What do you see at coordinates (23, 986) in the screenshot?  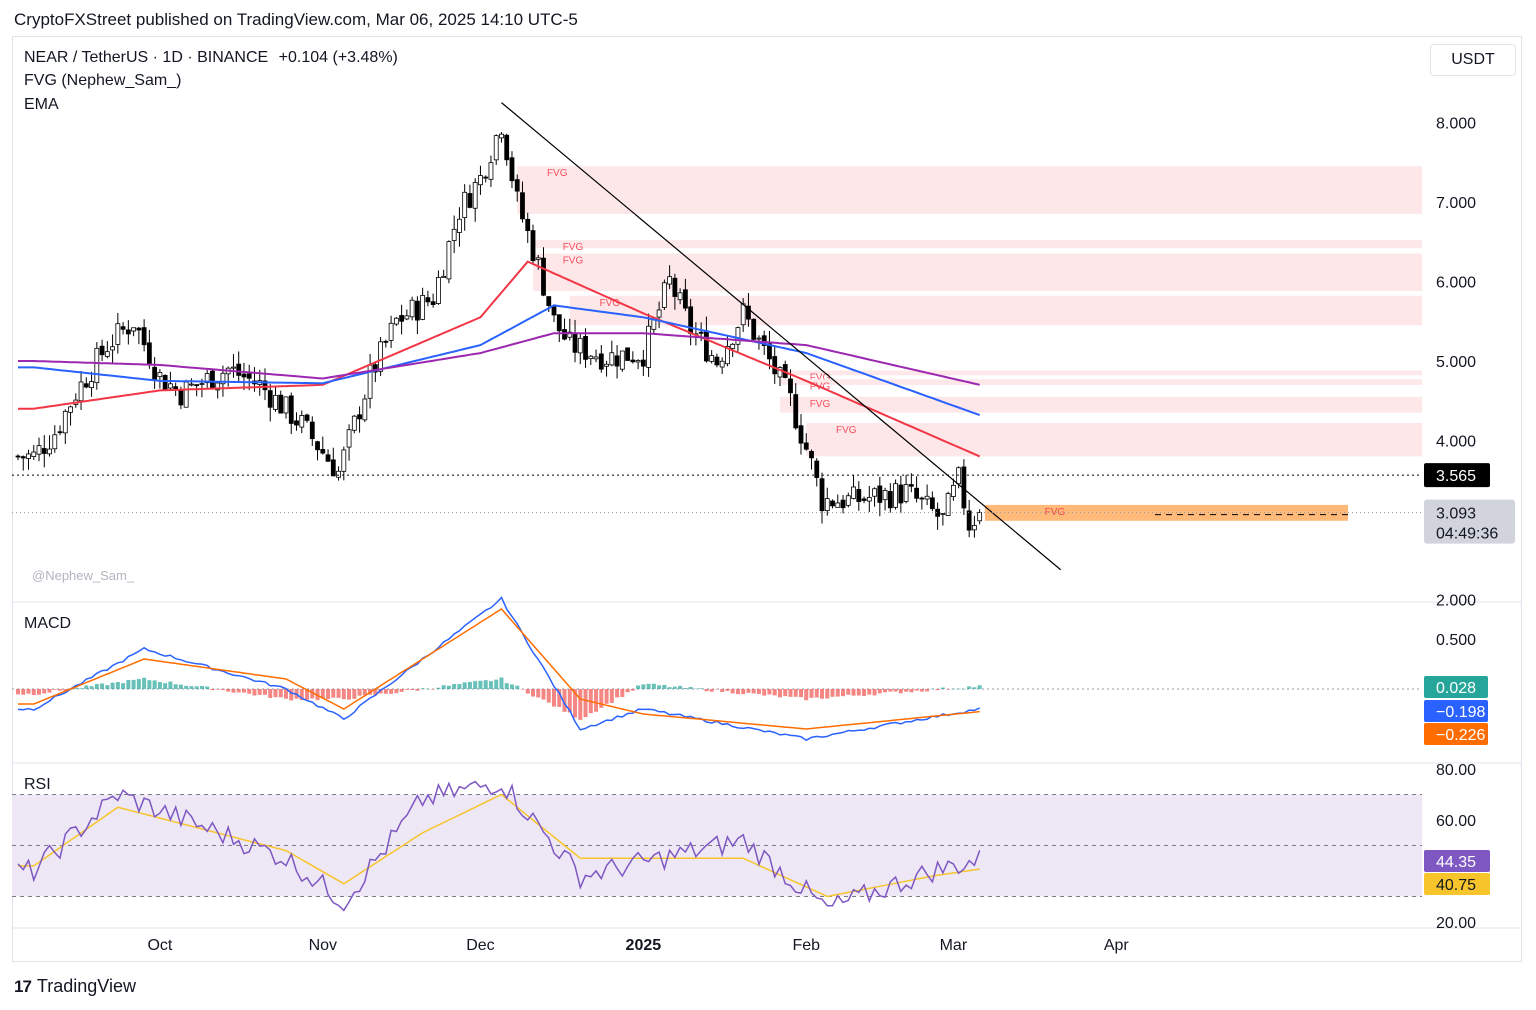 I see `tradingview-logo-icon: 17` at bounding box center [23, 986].